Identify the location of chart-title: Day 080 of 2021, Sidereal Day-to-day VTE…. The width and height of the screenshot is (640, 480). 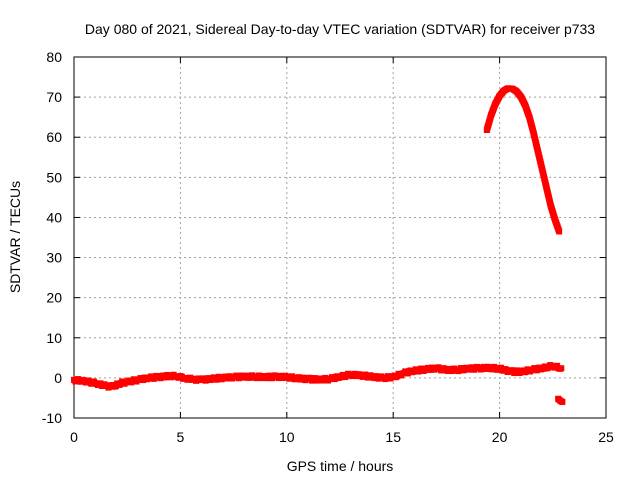
(340, 29).